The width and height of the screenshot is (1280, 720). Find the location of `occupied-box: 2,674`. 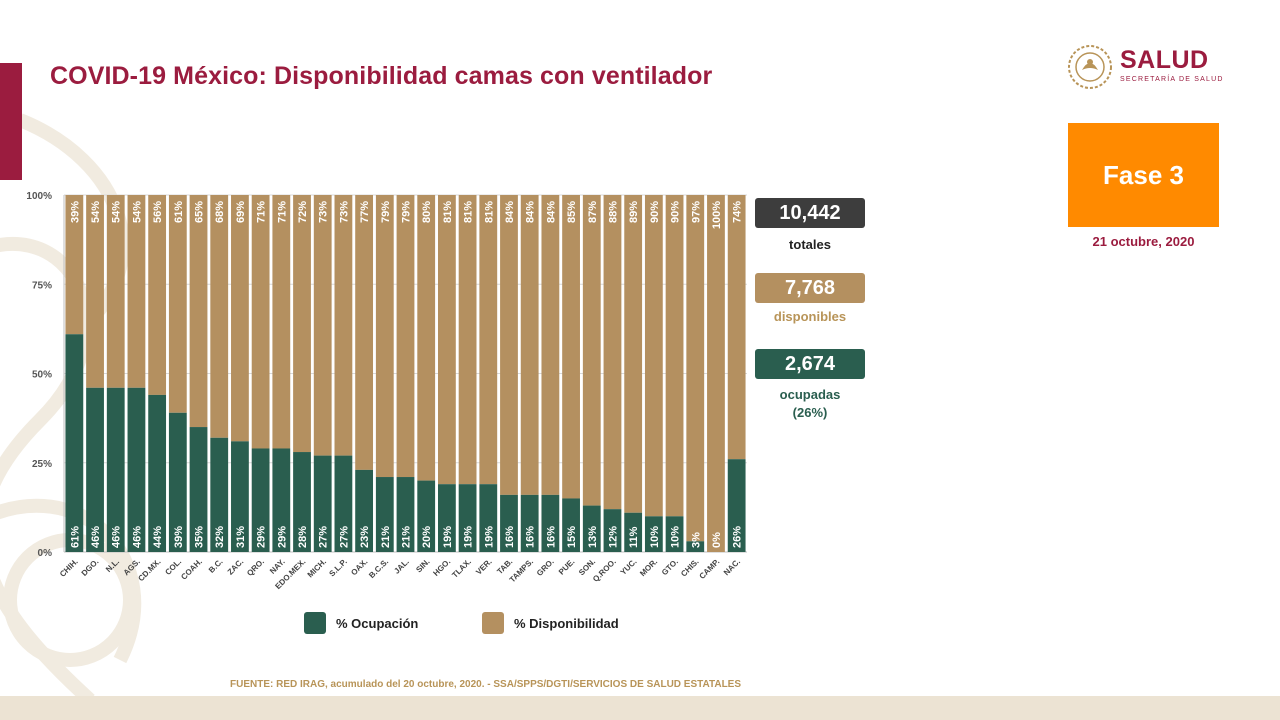

occupied-box: 2,674 is located at coordinates (810, 364).